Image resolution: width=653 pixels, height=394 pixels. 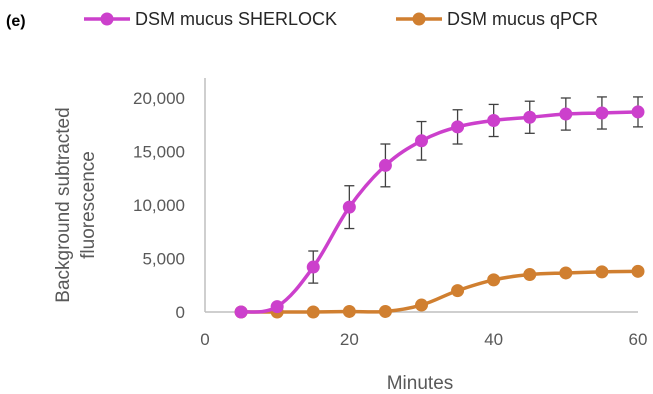 What do you see at coordinates (440, 291) in the screenshot?
I see `series-line-qpcr` at bounding box center [440, 291].